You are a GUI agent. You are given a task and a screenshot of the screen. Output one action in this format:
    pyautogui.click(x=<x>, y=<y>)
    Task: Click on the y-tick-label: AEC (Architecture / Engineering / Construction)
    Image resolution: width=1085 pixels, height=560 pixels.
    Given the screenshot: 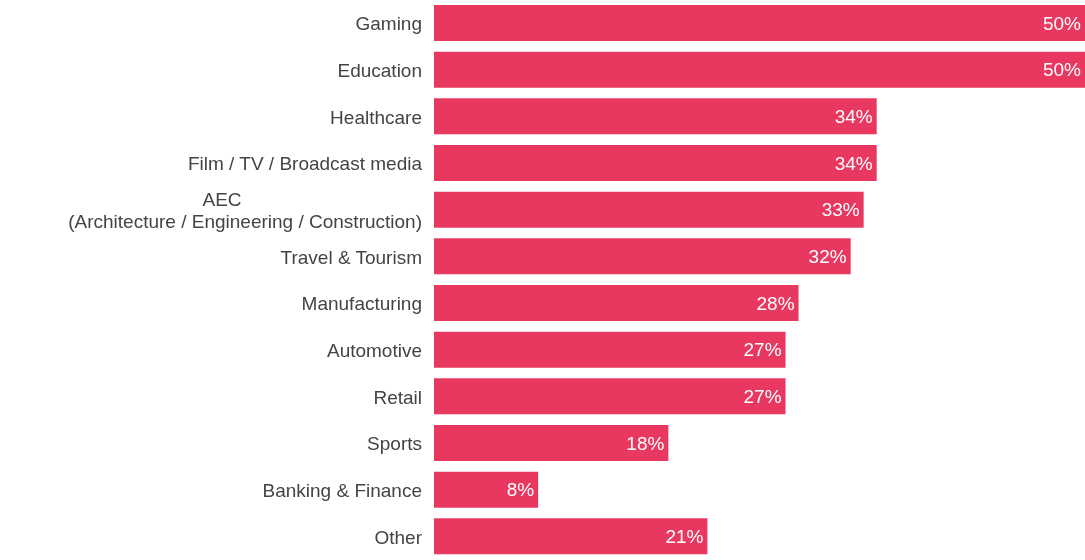 What is the action you would take?
    pyautogui.click(x=245, y=210)
    